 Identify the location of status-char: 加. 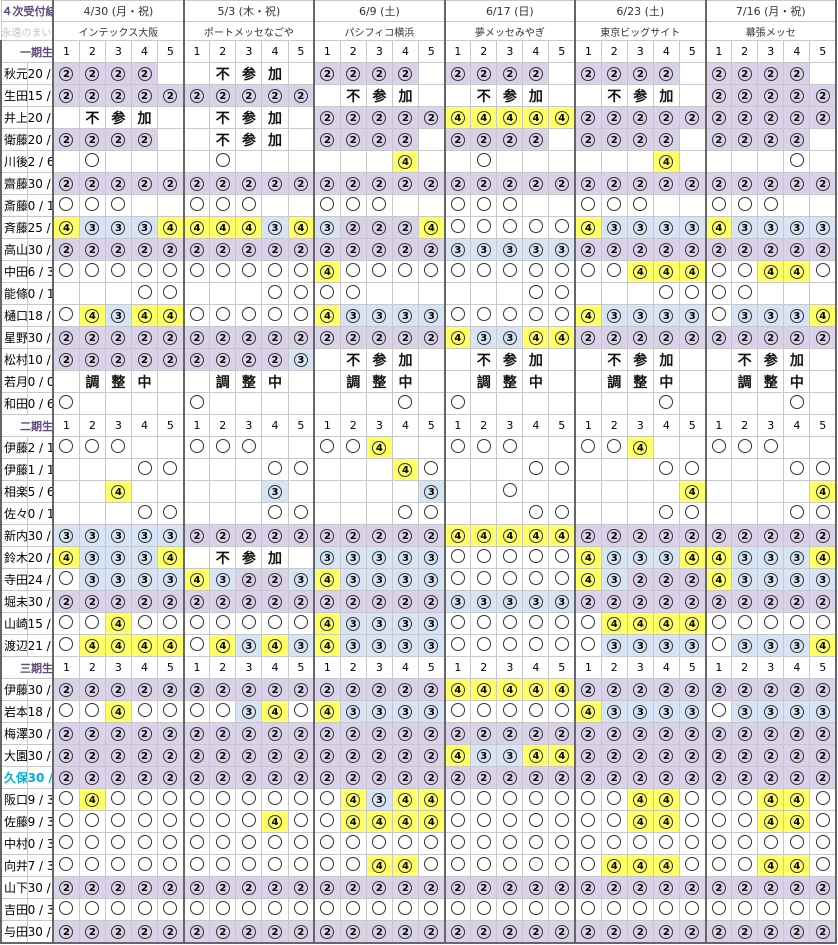
(274, 558).